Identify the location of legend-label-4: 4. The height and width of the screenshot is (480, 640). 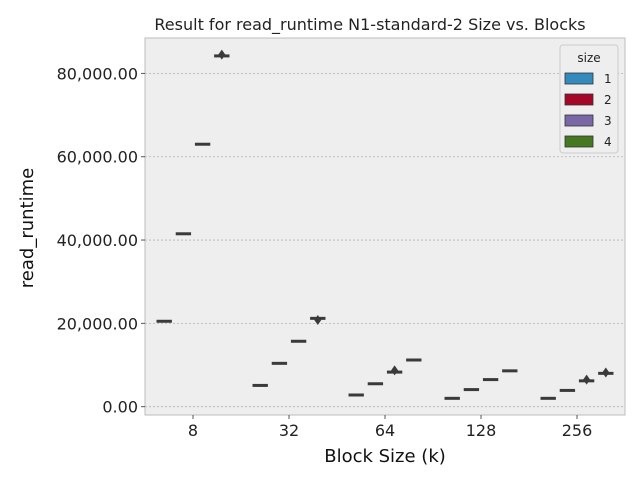
(608, 142).